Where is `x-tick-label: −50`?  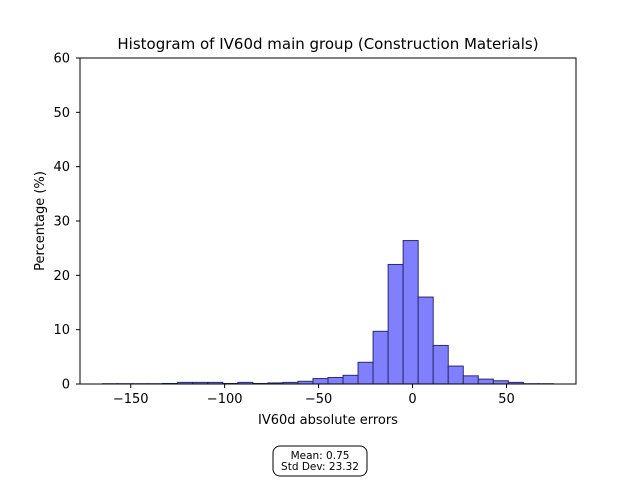 x-tick-label: −50 is located at coordinates (318, 399).